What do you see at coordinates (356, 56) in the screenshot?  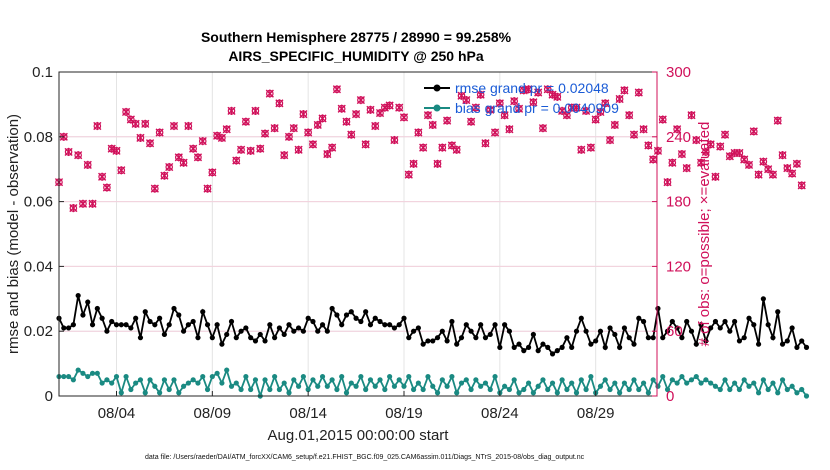 I see `chart-title-line2: AIRS_SPECIFIC_HUMIDITY @ 250 hPa` at bounding box center [356, 56].